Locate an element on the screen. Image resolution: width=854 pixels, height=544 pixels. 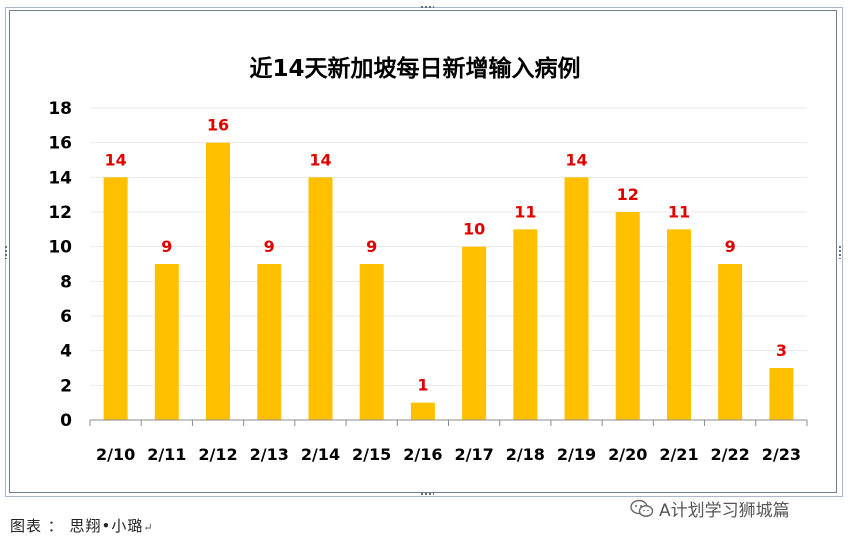
x-tick-label: 2/11 is located at coordinates (166, 454).